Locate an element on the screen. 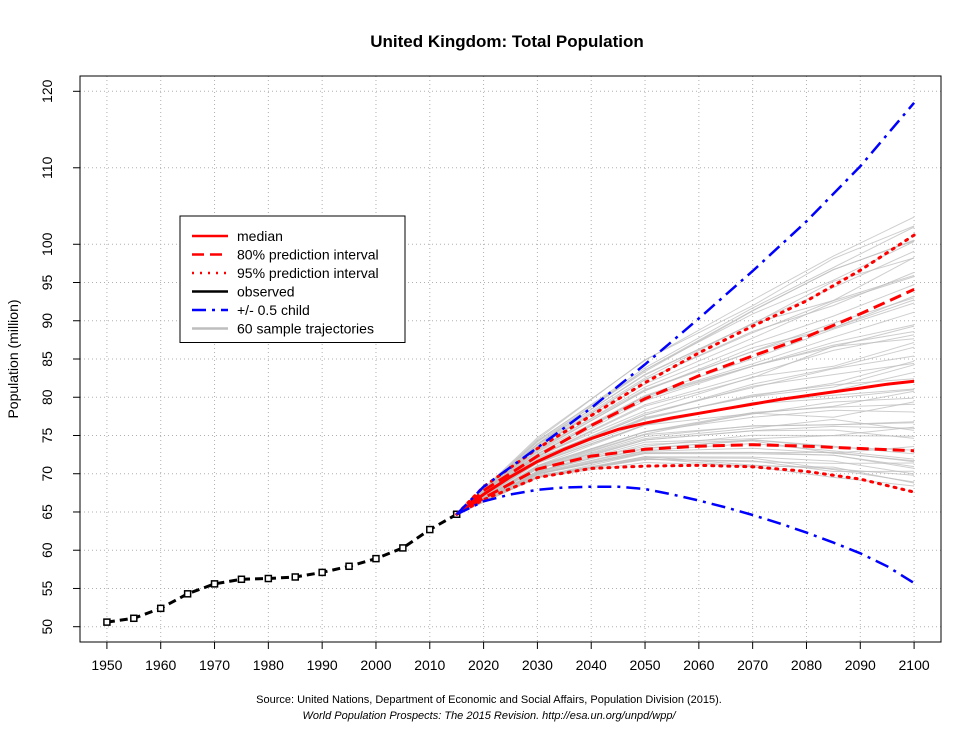  x-tick-label: 1970 is located at coordinates (214, 665).